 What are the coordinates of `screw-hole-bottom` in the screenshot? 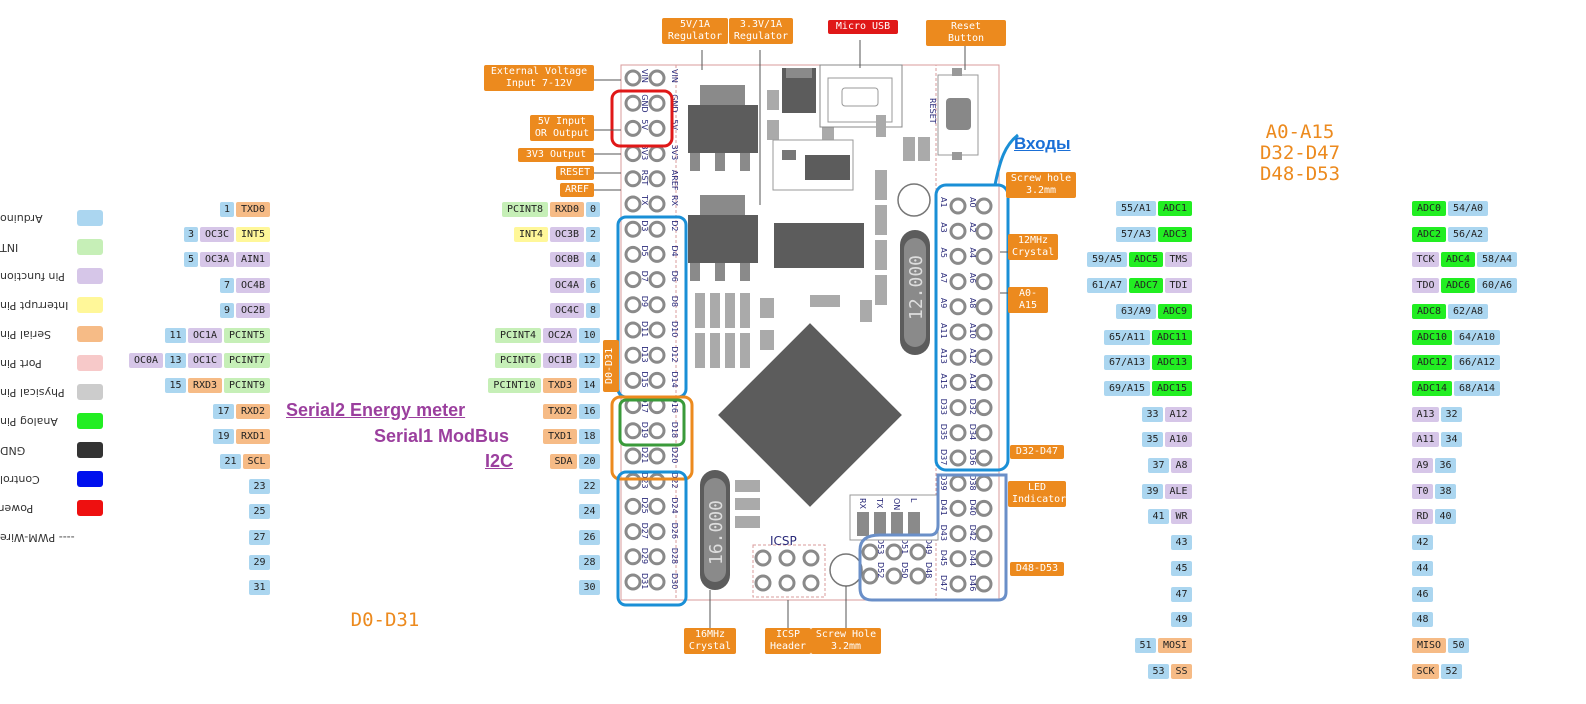 It's located at (846, 570).